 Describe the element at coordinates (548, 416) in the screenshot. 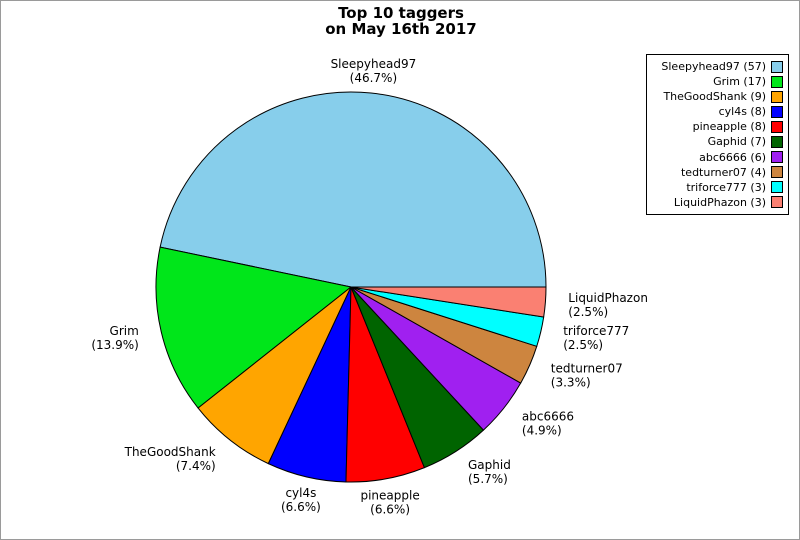

I see `pie-label-name: abc6666` at that location.